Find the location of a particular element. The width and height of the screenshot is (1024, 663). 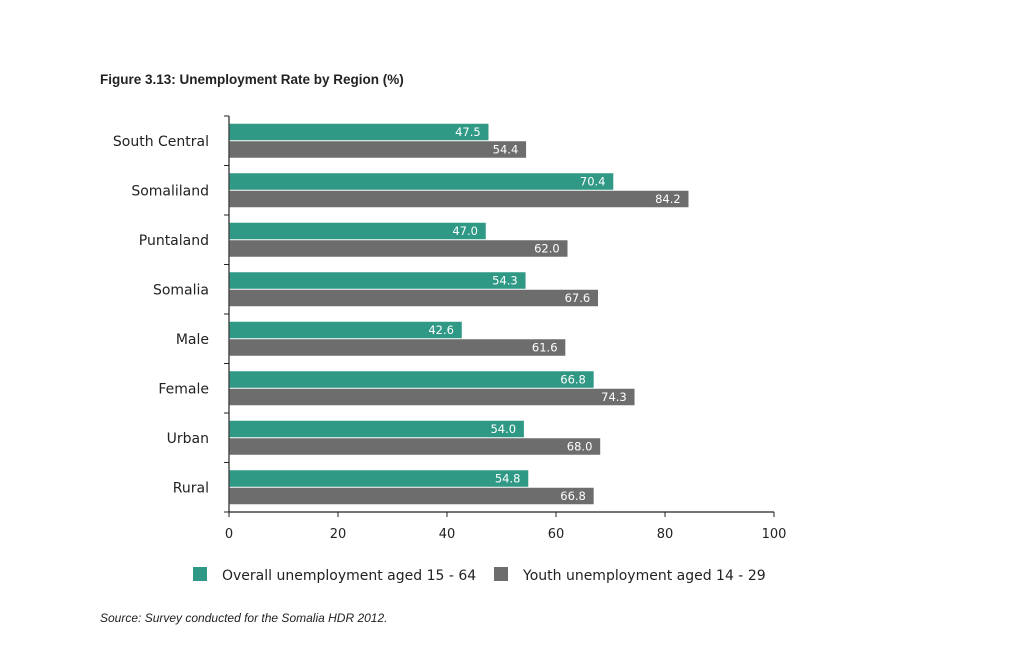

data-label: 62.0 is located at coordinates (547, 248).